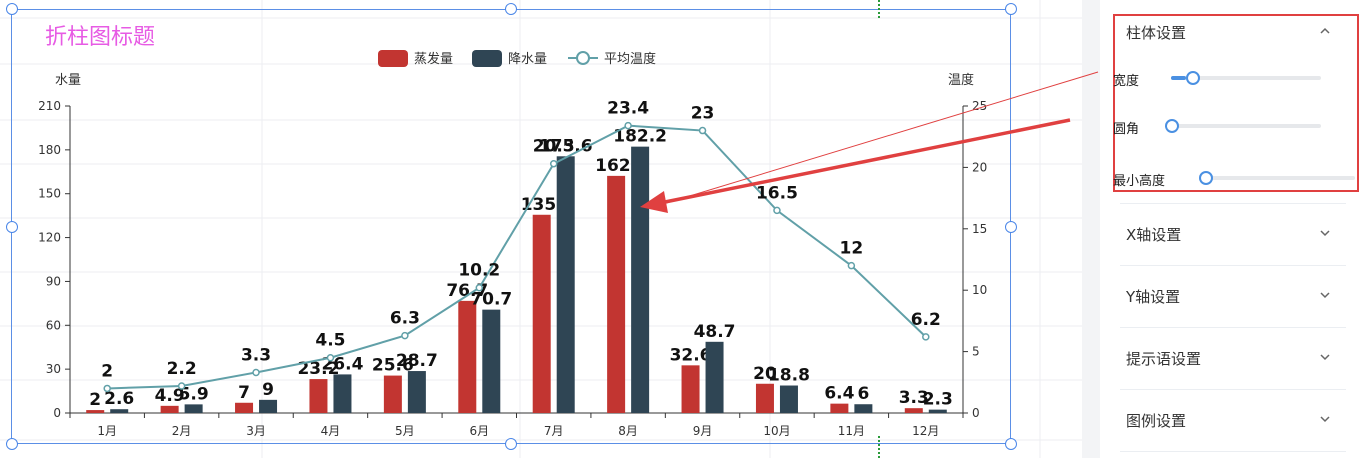 The height and width of the screenshot is (458, 1366). What do you see at coordinates (554, 147) in the screenshot?
I see `line-label-6: 20.3` at bounding box center [554, 147].